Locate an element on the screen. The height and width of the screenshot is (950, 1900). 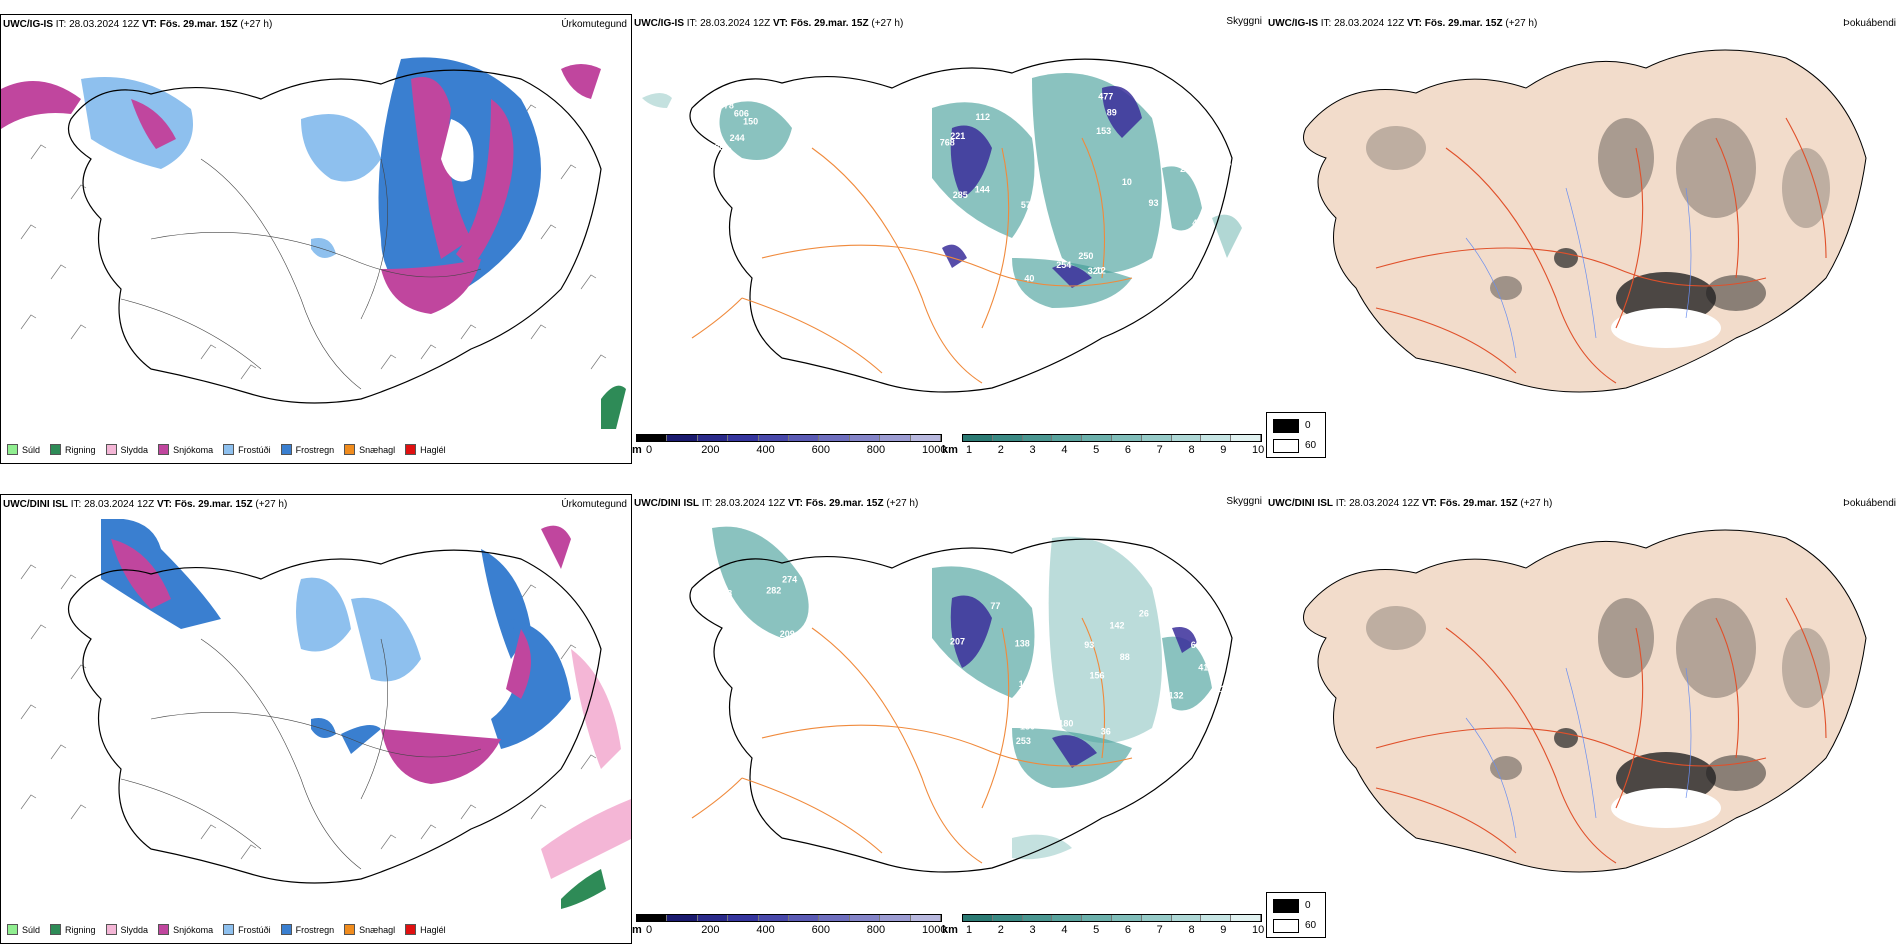
visibility-value-label: 26 is located at coordinates (1144, 613).